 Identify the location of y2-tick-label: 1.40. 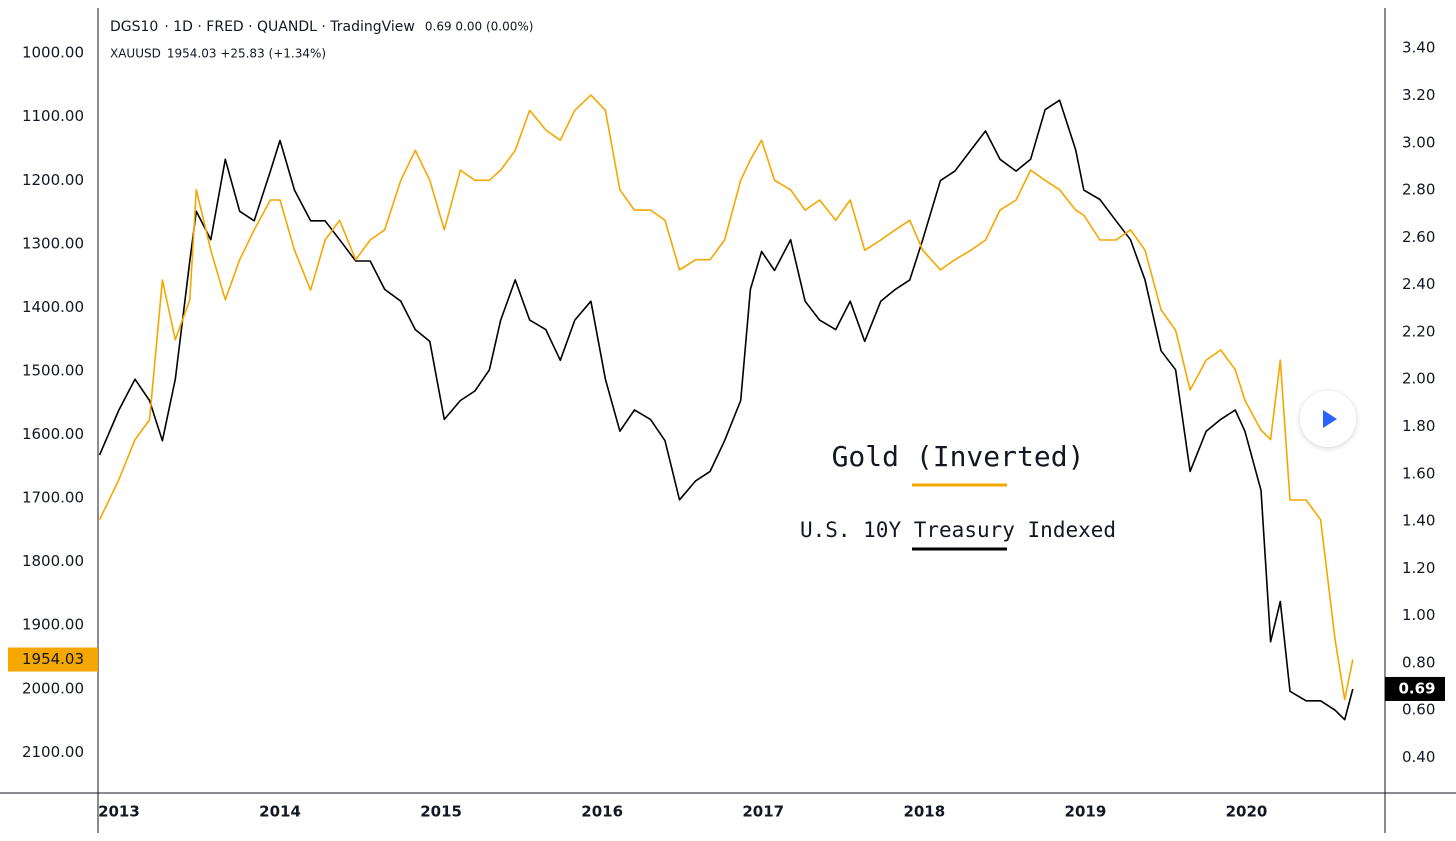
(1418, 521).